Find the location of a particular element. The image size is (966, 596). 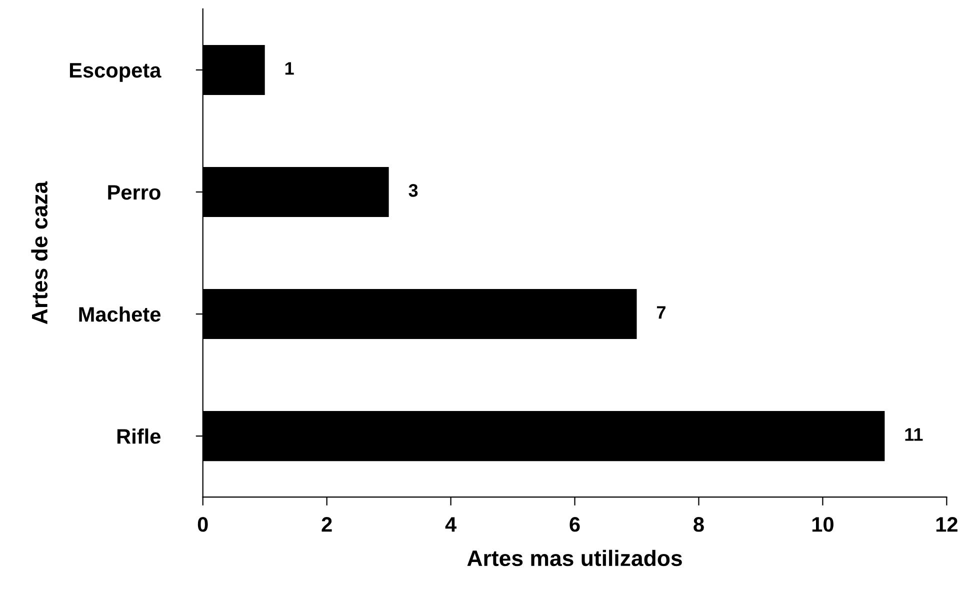

x-tick-label: 0 is located at coordinates (203, 524).